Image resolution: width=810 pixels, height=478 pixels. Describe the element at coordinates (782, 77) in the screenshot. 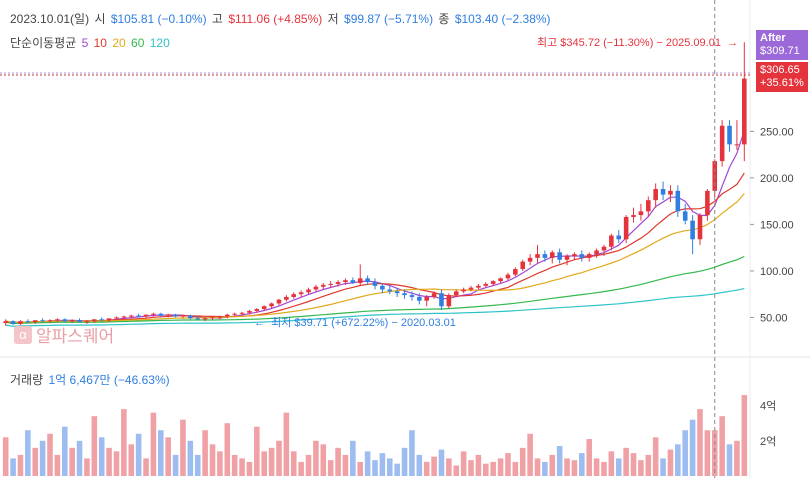

I see `current-price-tag: $306.65 +35.61%` at that location.